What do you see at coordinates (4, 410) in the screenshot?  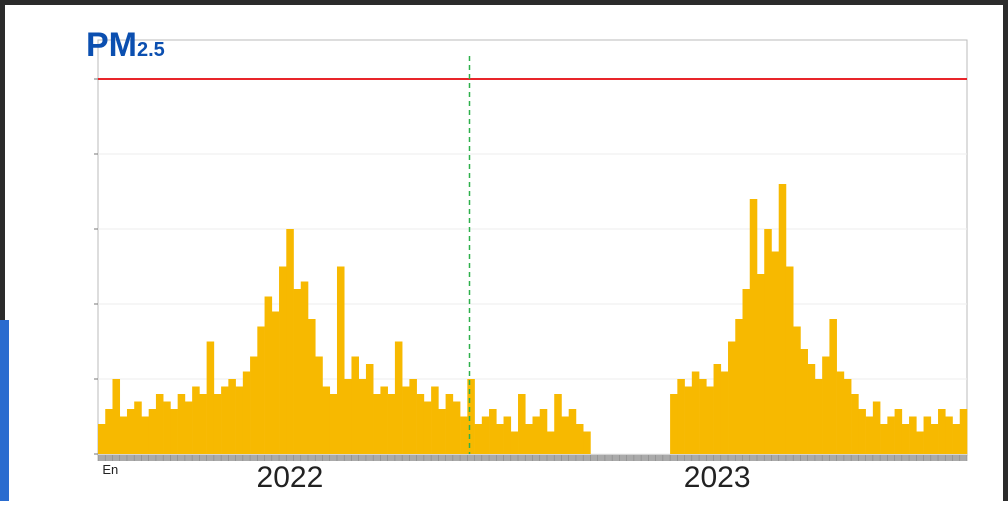 I see `side-strip` at bounding box center [4, 410].